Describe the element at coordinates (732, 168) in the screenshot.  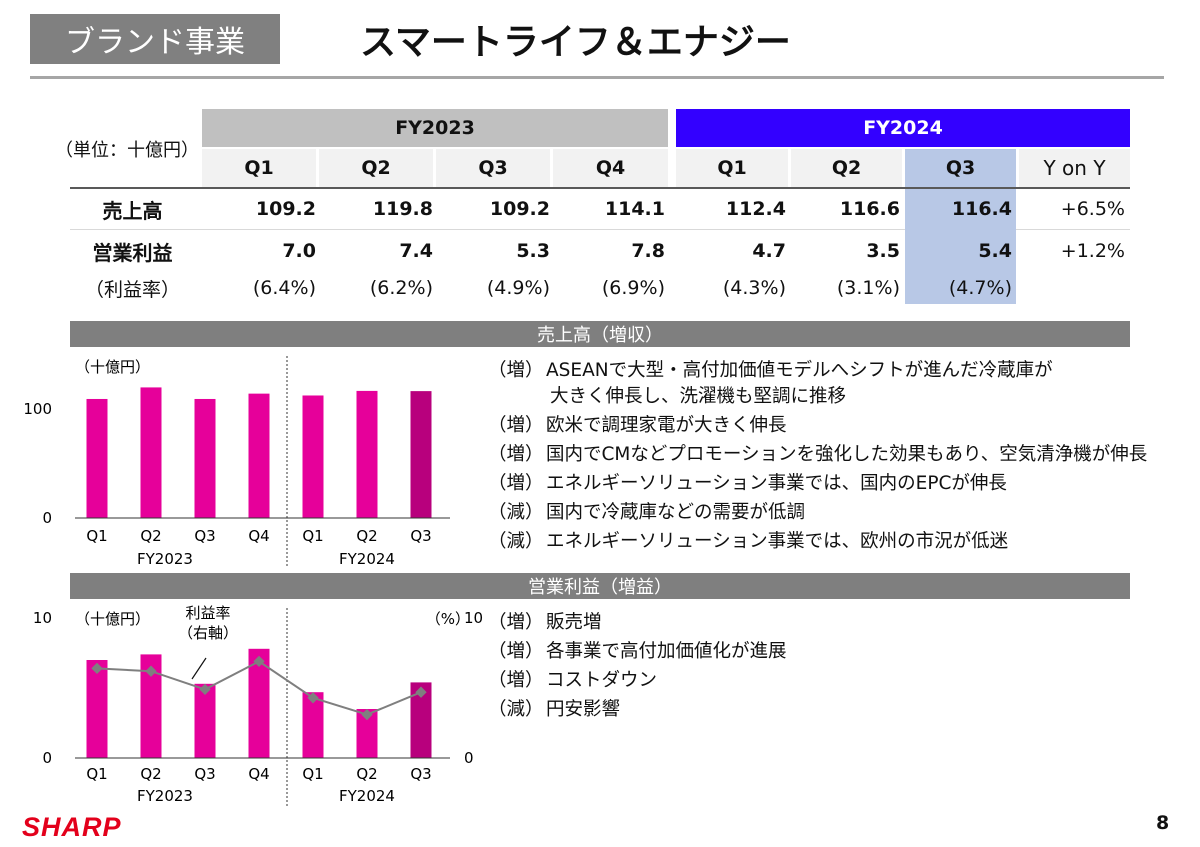
I see `col-header-q1-2024: Q1` at that location.